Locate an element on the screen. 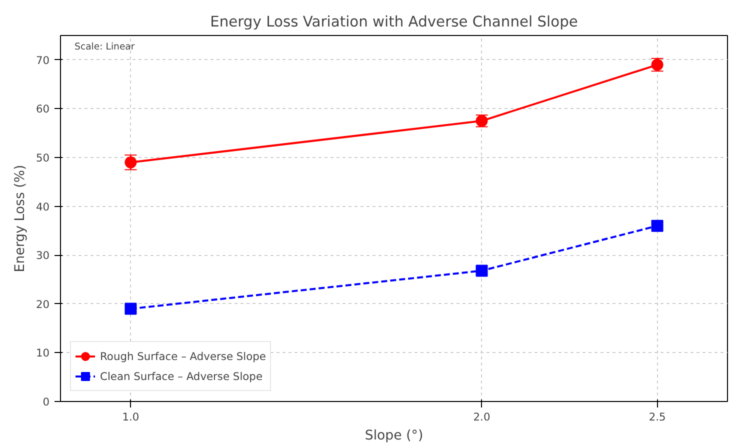 This screenshot has width=742, height=446. y-axis-title: Energy Loss (%) is located at coordinates (20, 218).